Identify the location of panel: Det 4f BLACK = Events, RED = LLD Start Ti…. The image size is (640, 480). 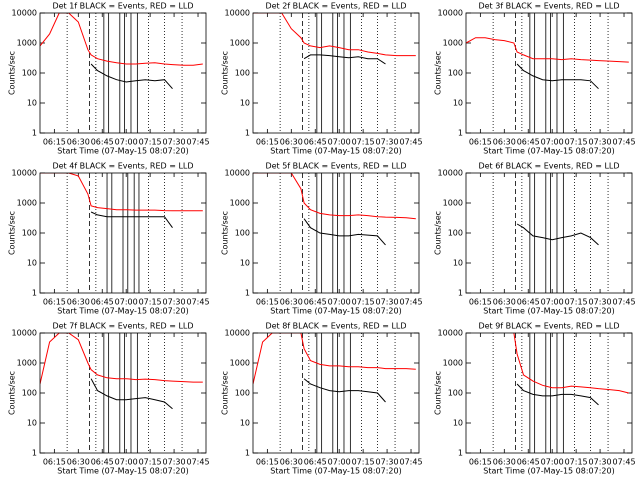
(109, 239).